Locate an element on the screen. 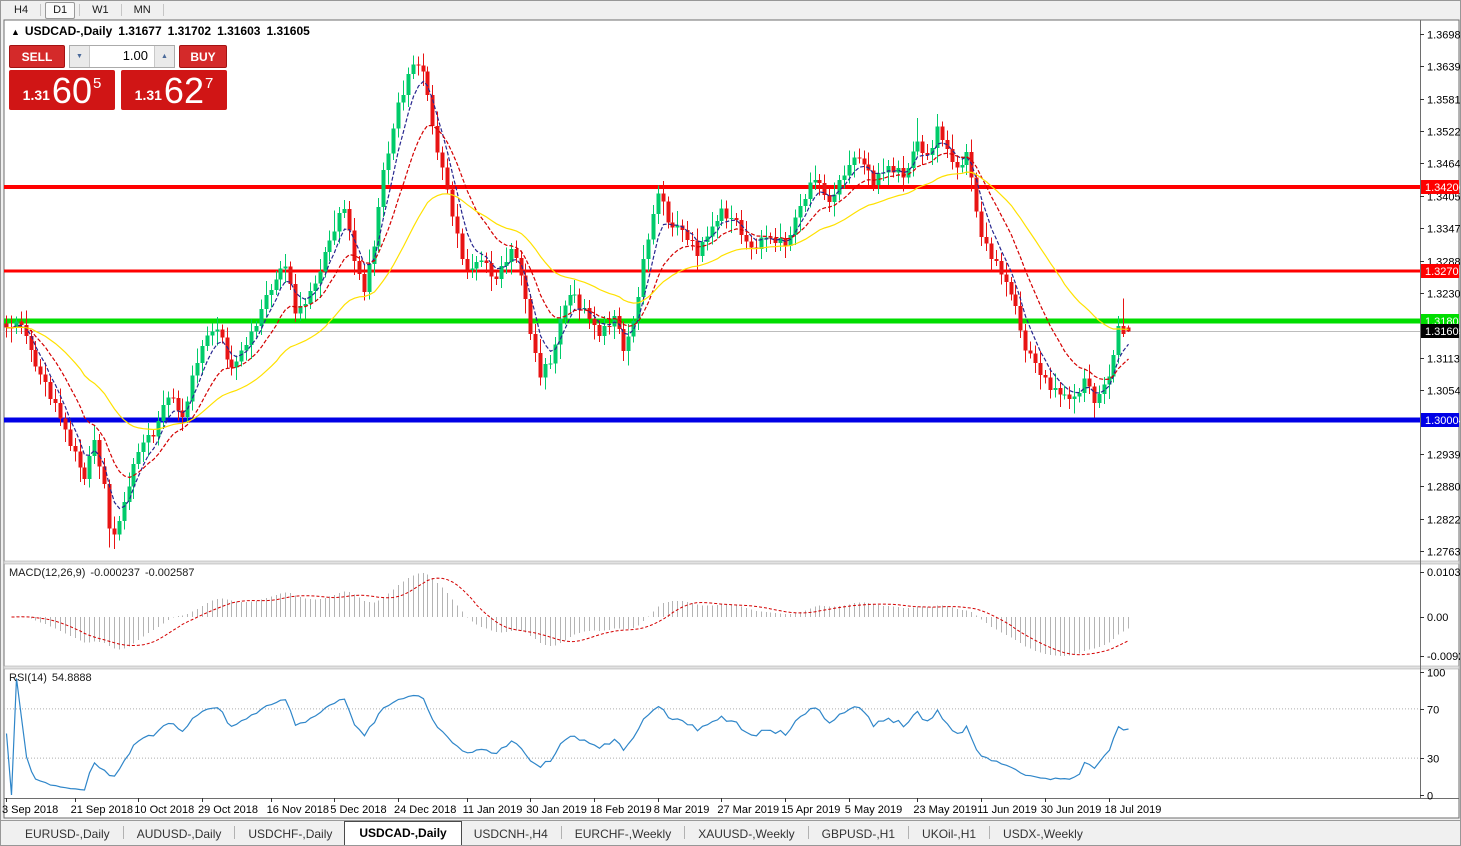  collapse-triangle-icon: ▲ is located at coordinates (15, 32).